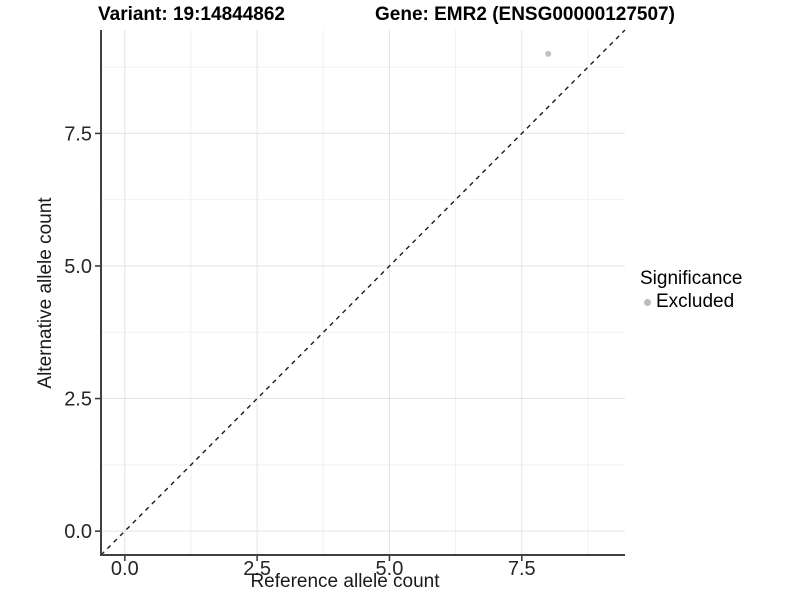 This screenshot has height=600, width=800. I want to click on legend: Significance Excluded, so click(690, 290).